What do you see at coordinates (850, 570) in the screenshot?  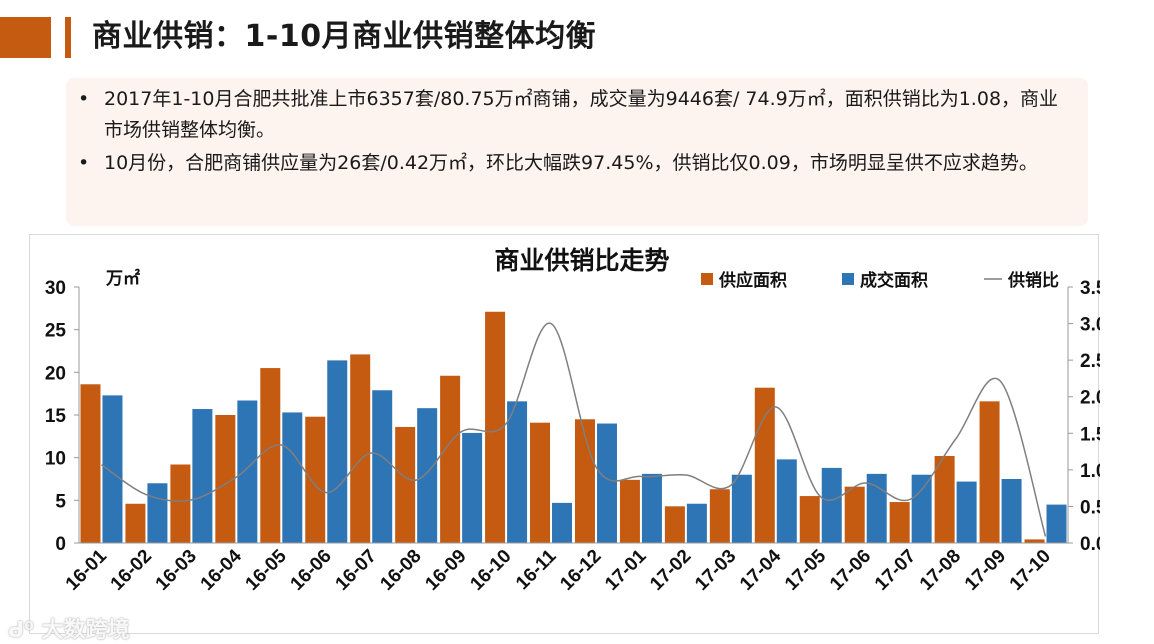 I see `x-tick-label: 17-06` at bounding box center [850, 570].